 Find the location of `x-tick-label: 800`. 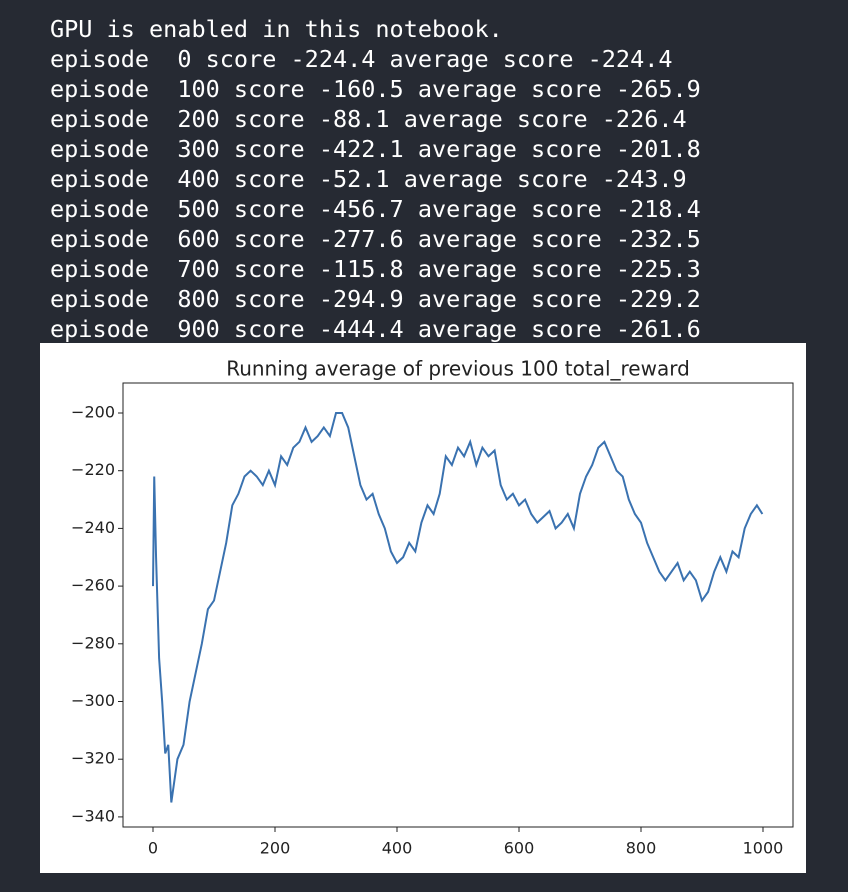

x-tick-label: 800 is located at coordinates (641, 848).